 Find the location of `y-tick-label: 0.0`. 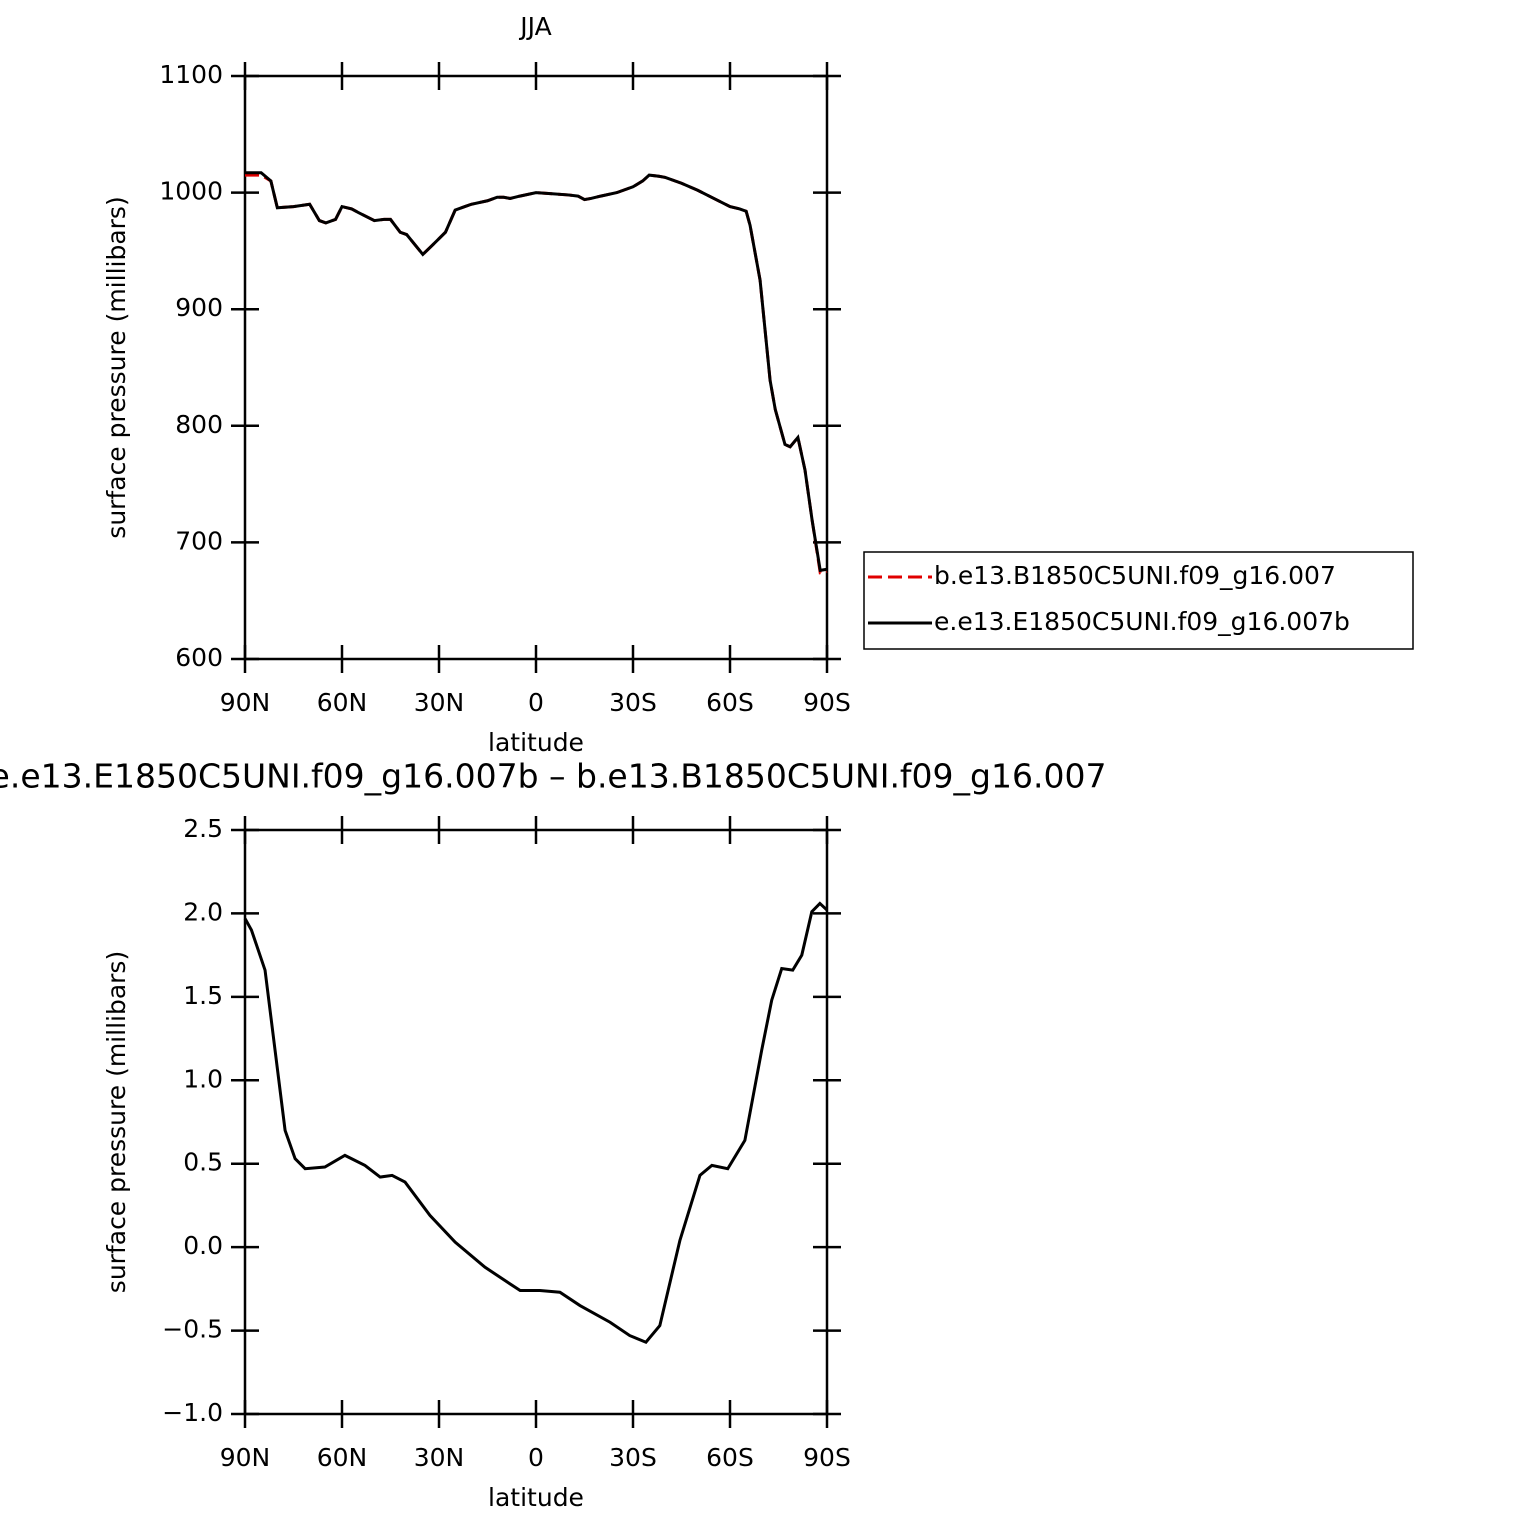

y-tick-label: 0.0 is located at coordinates (203, 1245).